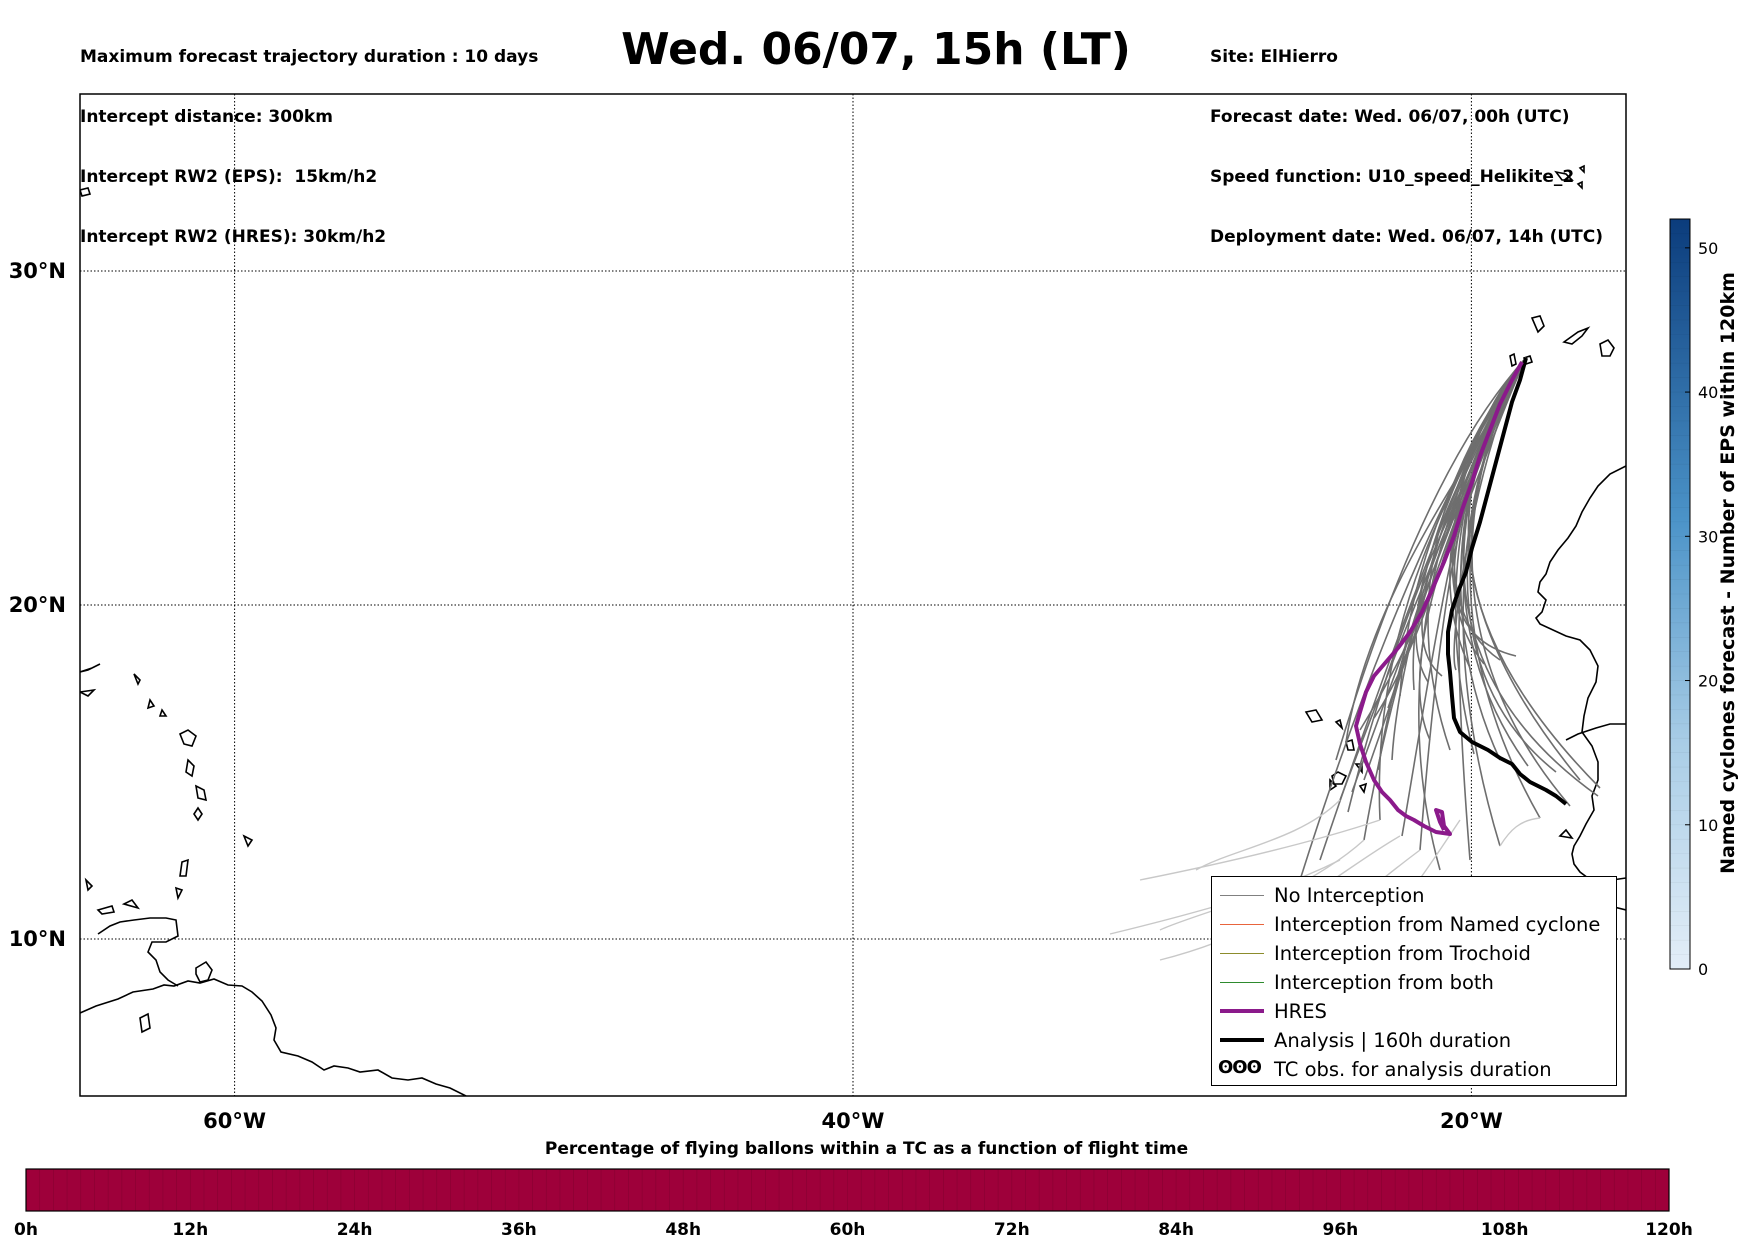 Image resolution: width=1752 pixels, height=1241 pixels. What do you see at coordinates (1437, 924) in the screenshot?
I see `legend-label-named-cyclone: Interception from Named cyclone` at bounding box center [1437, 924].